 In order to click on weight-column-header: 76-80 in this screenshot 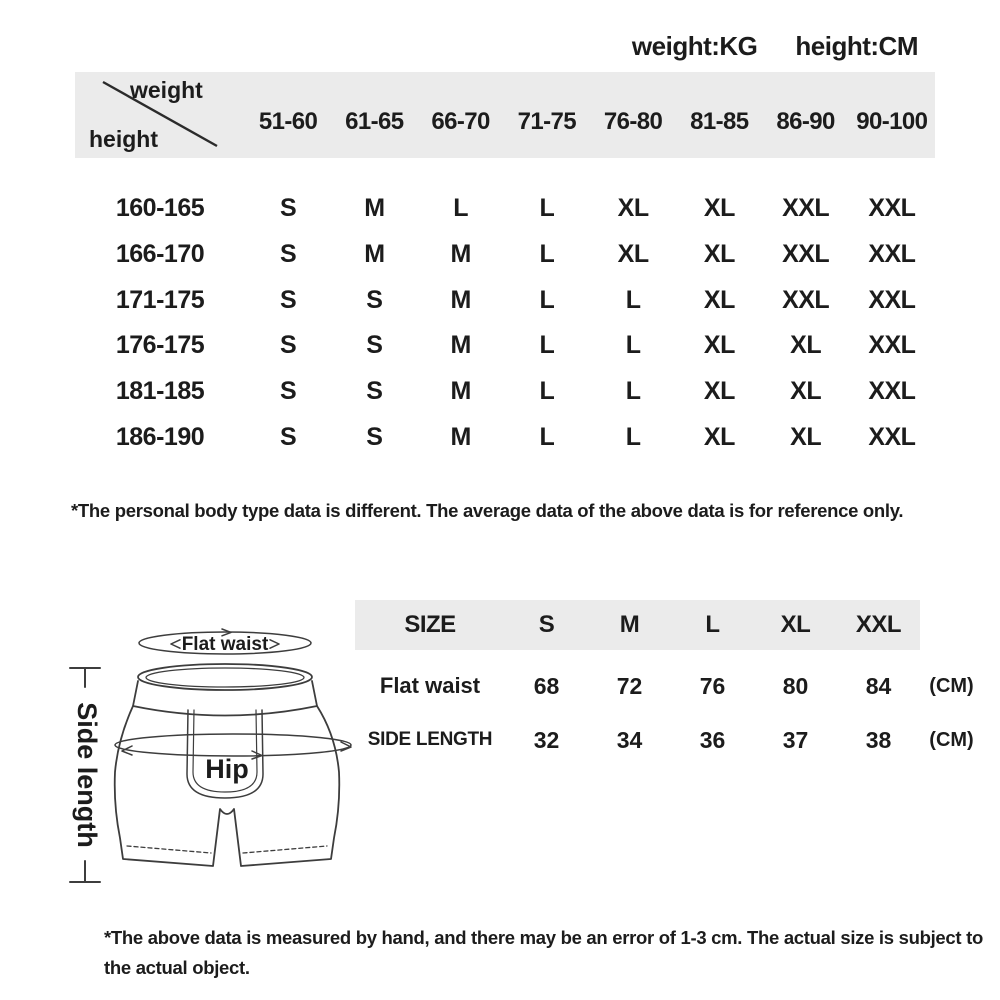, I will do `click(633, 121)`.